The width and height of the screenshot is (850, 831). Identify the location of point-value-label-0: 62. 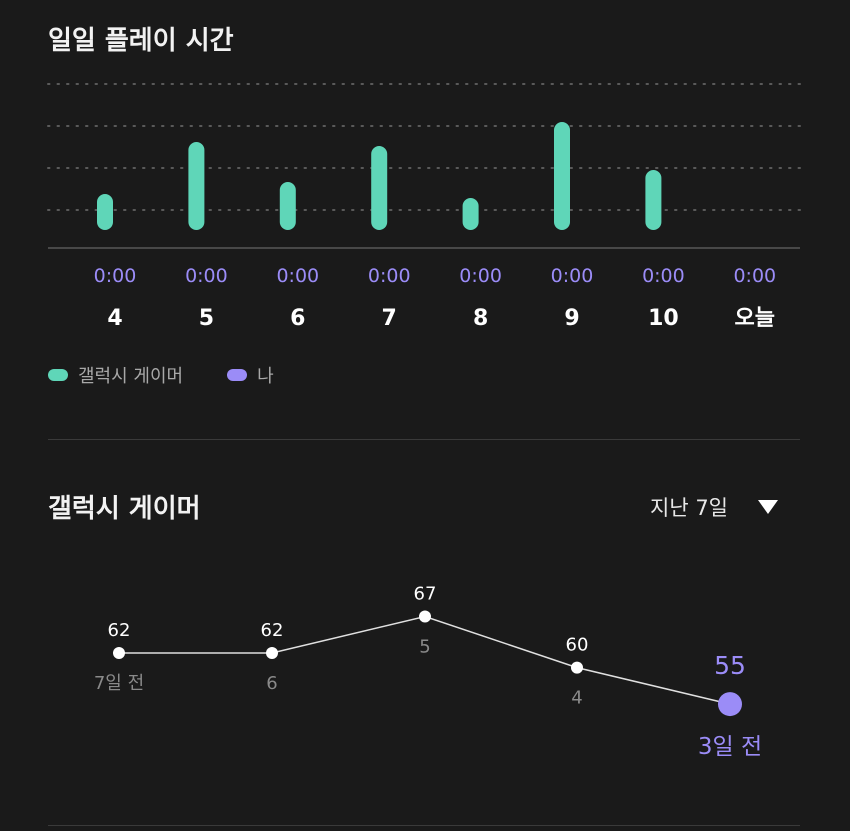
(119, 630).